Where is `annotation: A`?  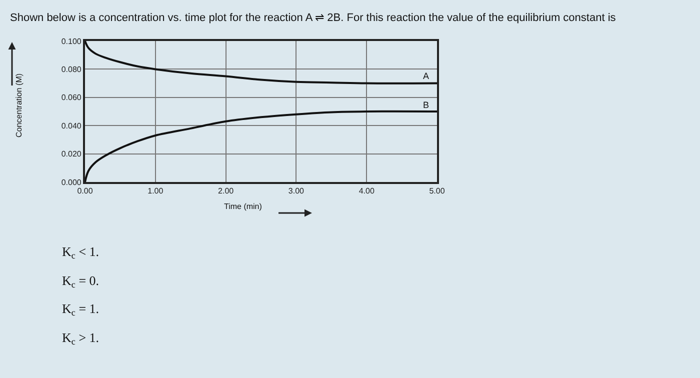
annotation: A is located at coordinates (426, 76).